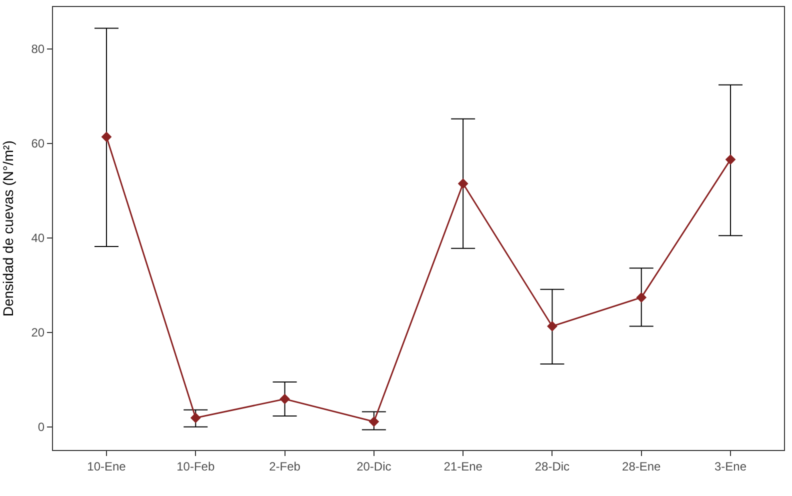  What do you see at coordinates (106, 466) in the screenshot?
I see `x-tick-label: 10-Ene` at bounding box center [106, 466].